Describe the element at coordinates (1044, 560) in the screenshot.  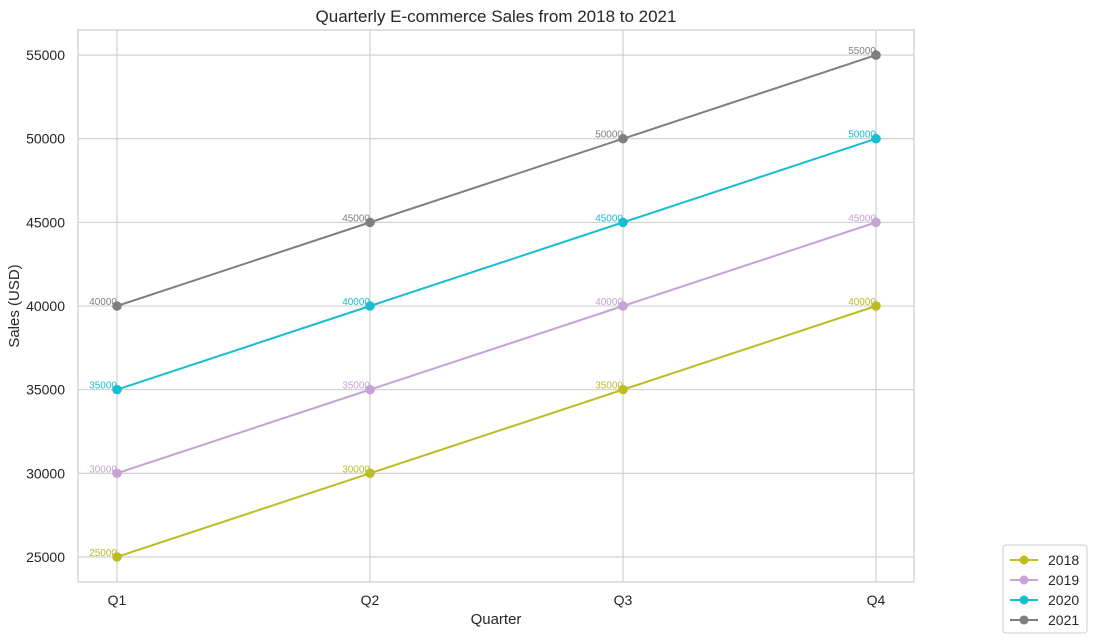
I see `legend-item-2018: 2018` at that location.